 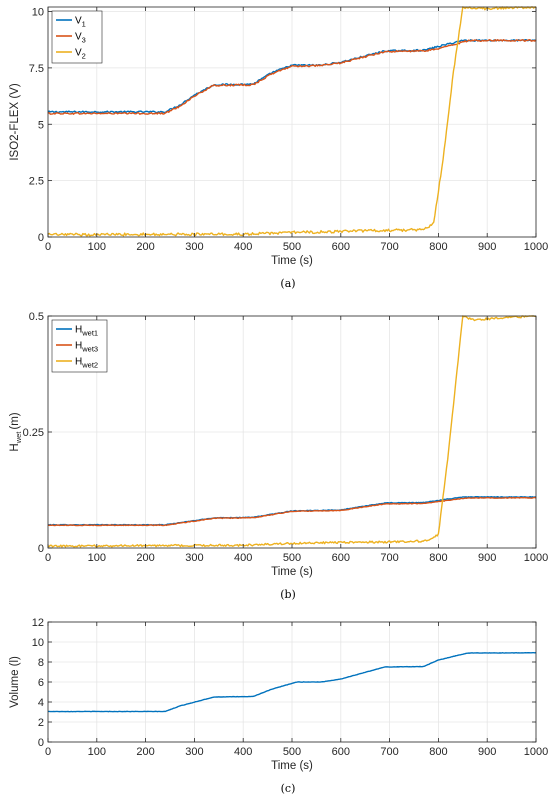 What do you see at coordinates (38, 623) in the screenshot?
I see `y-tick-label: 12` at bounding box center [38, 623].